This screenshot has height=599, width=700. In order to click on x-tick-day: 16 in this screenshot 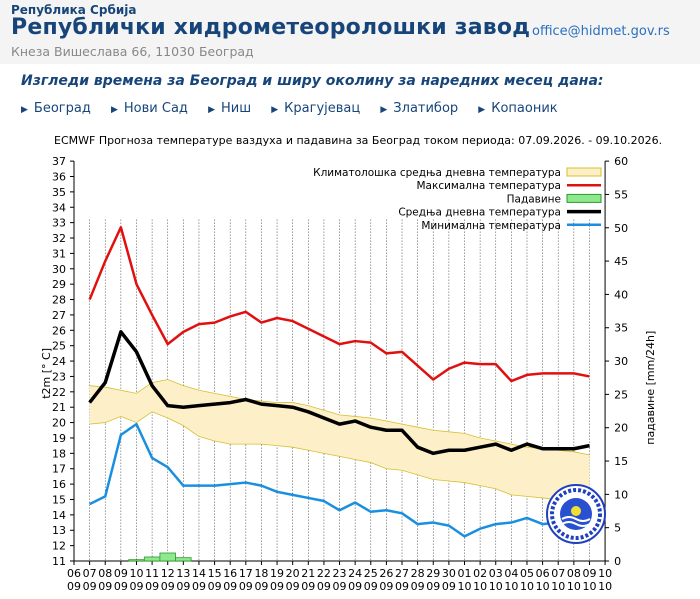, I will do `click(230, 573)`.